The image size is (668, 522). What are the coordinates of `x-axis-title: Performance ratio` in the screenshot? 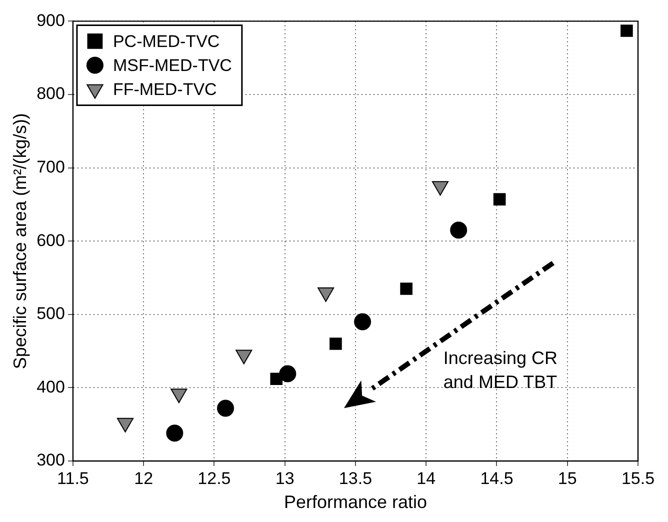 It's located at (356, 502).